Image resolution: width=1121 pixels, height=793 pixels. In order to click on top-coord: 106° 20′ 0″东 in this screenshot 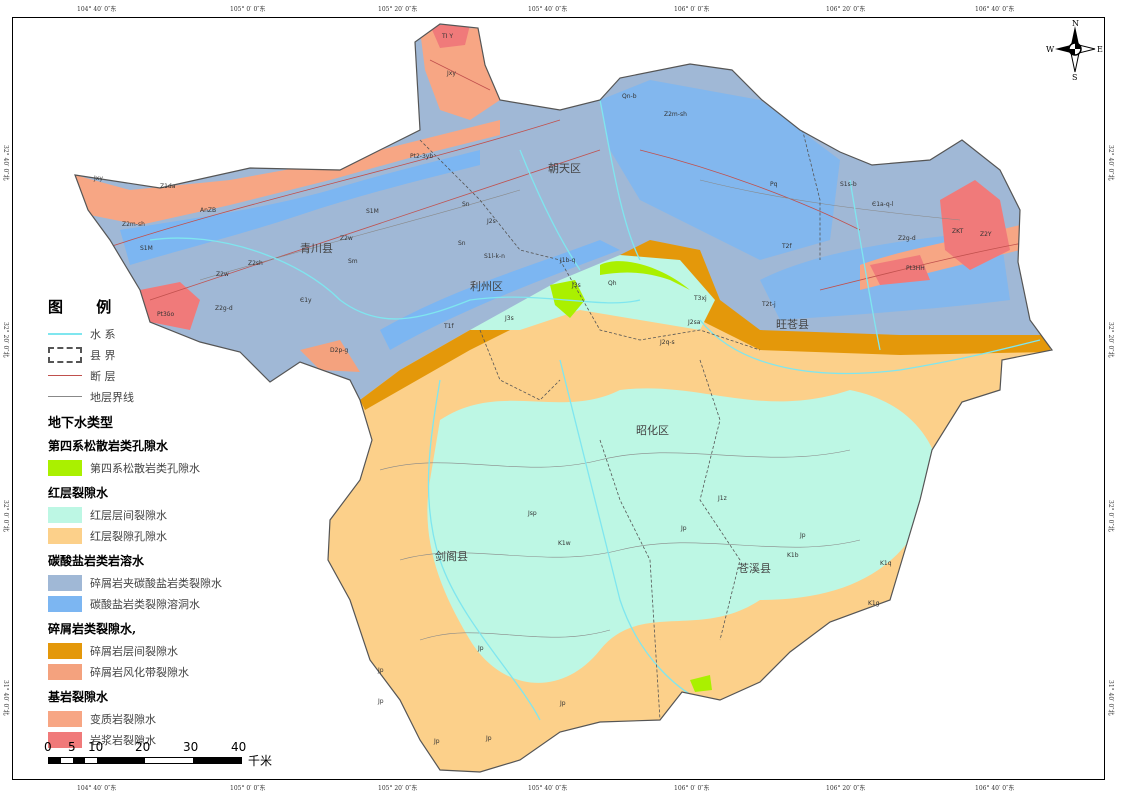, I will do `click(846, 9)`.